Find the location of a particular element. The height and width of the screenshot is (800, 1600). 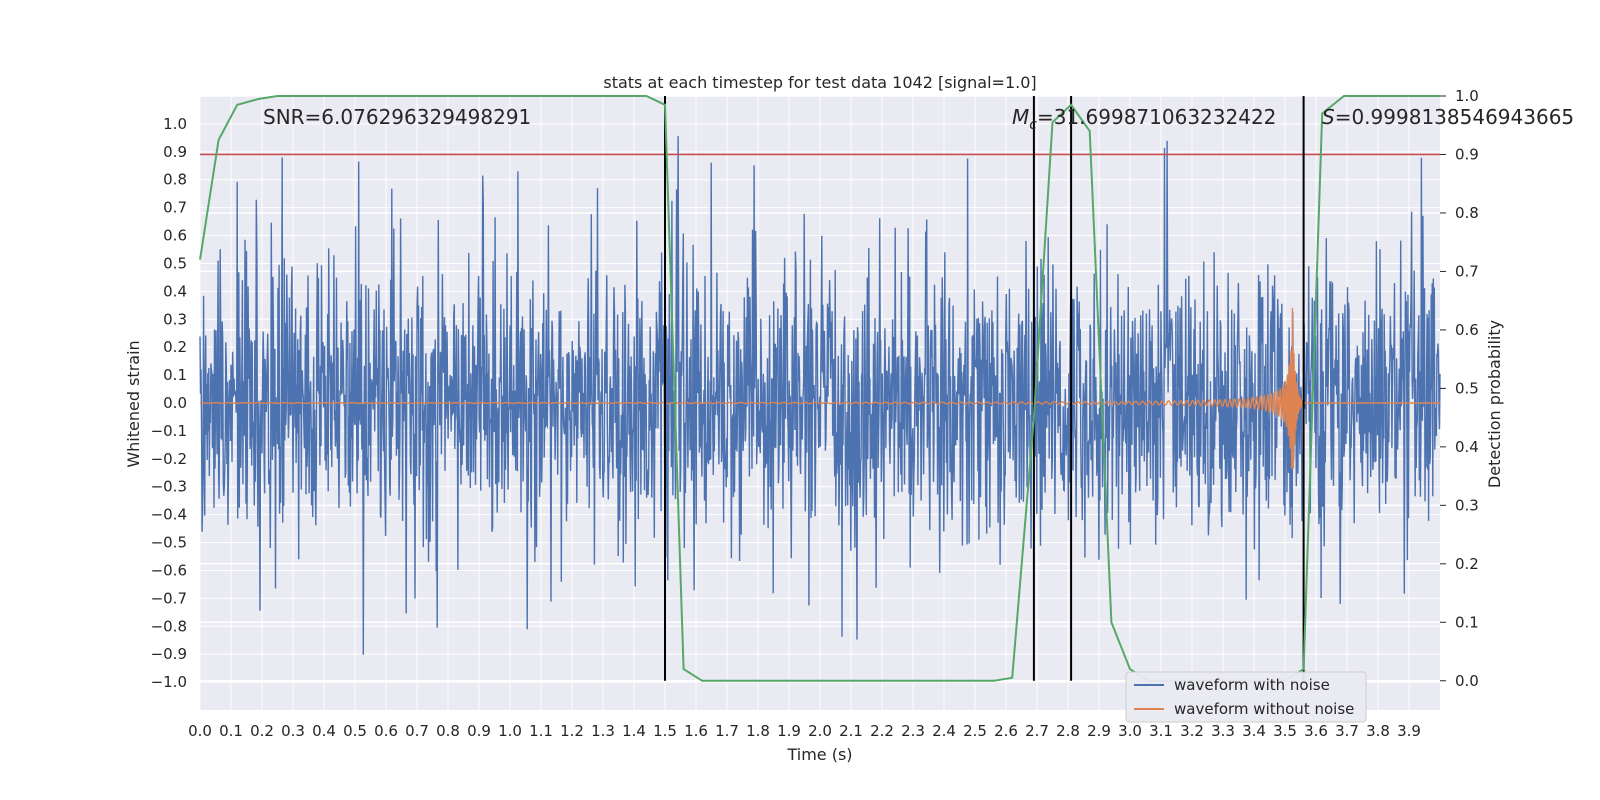

y-tick-label: 0.8 is located at coordinates (175, 180).